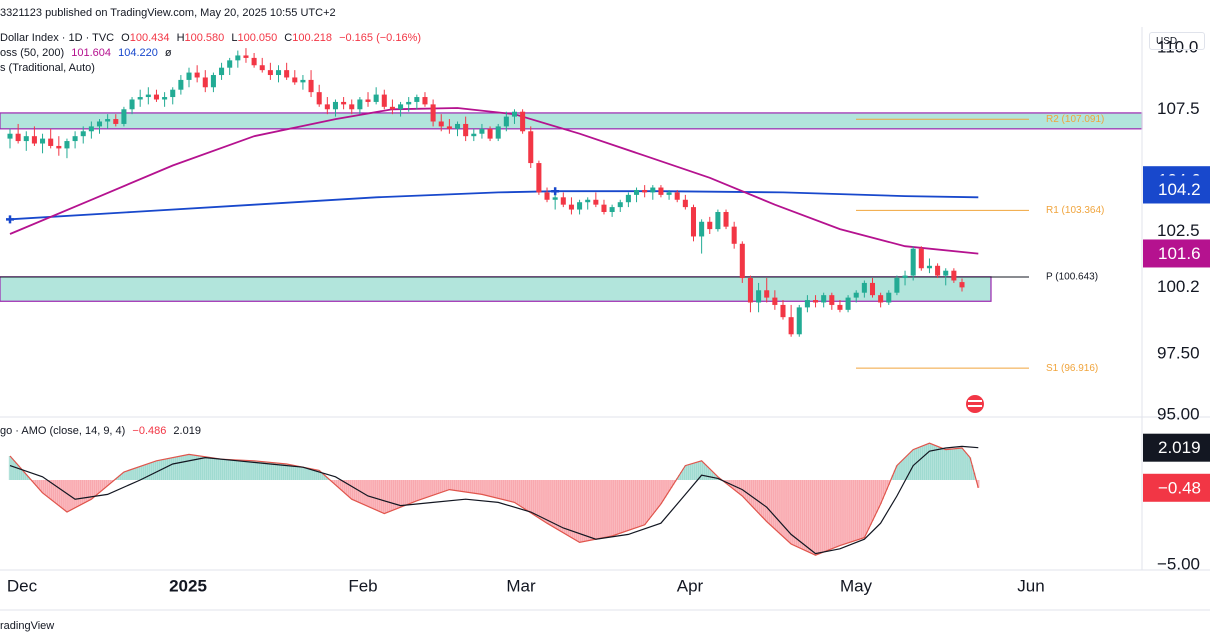 The width and height of the screenshot is (1210, 642). Describe the element at coordinates (362, 585) in the screenshot. I see `time-label: Feb` at that location.